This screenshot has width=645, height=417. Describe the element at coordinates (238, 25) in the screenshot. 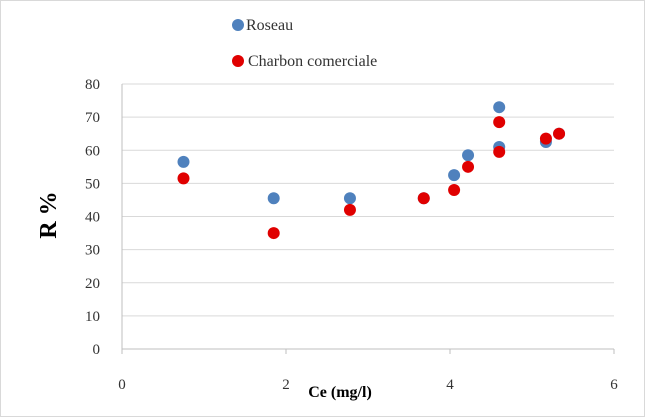

I see `legend-marker-roseau` at that location.